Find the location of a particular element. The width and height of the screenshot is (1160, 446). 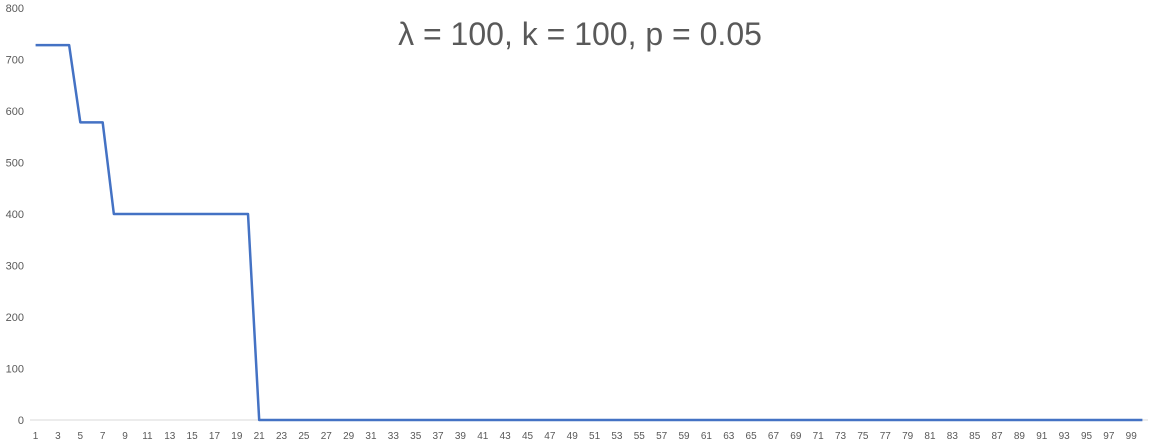

x-tick-label: 65 is located at coordinates (752, 436).